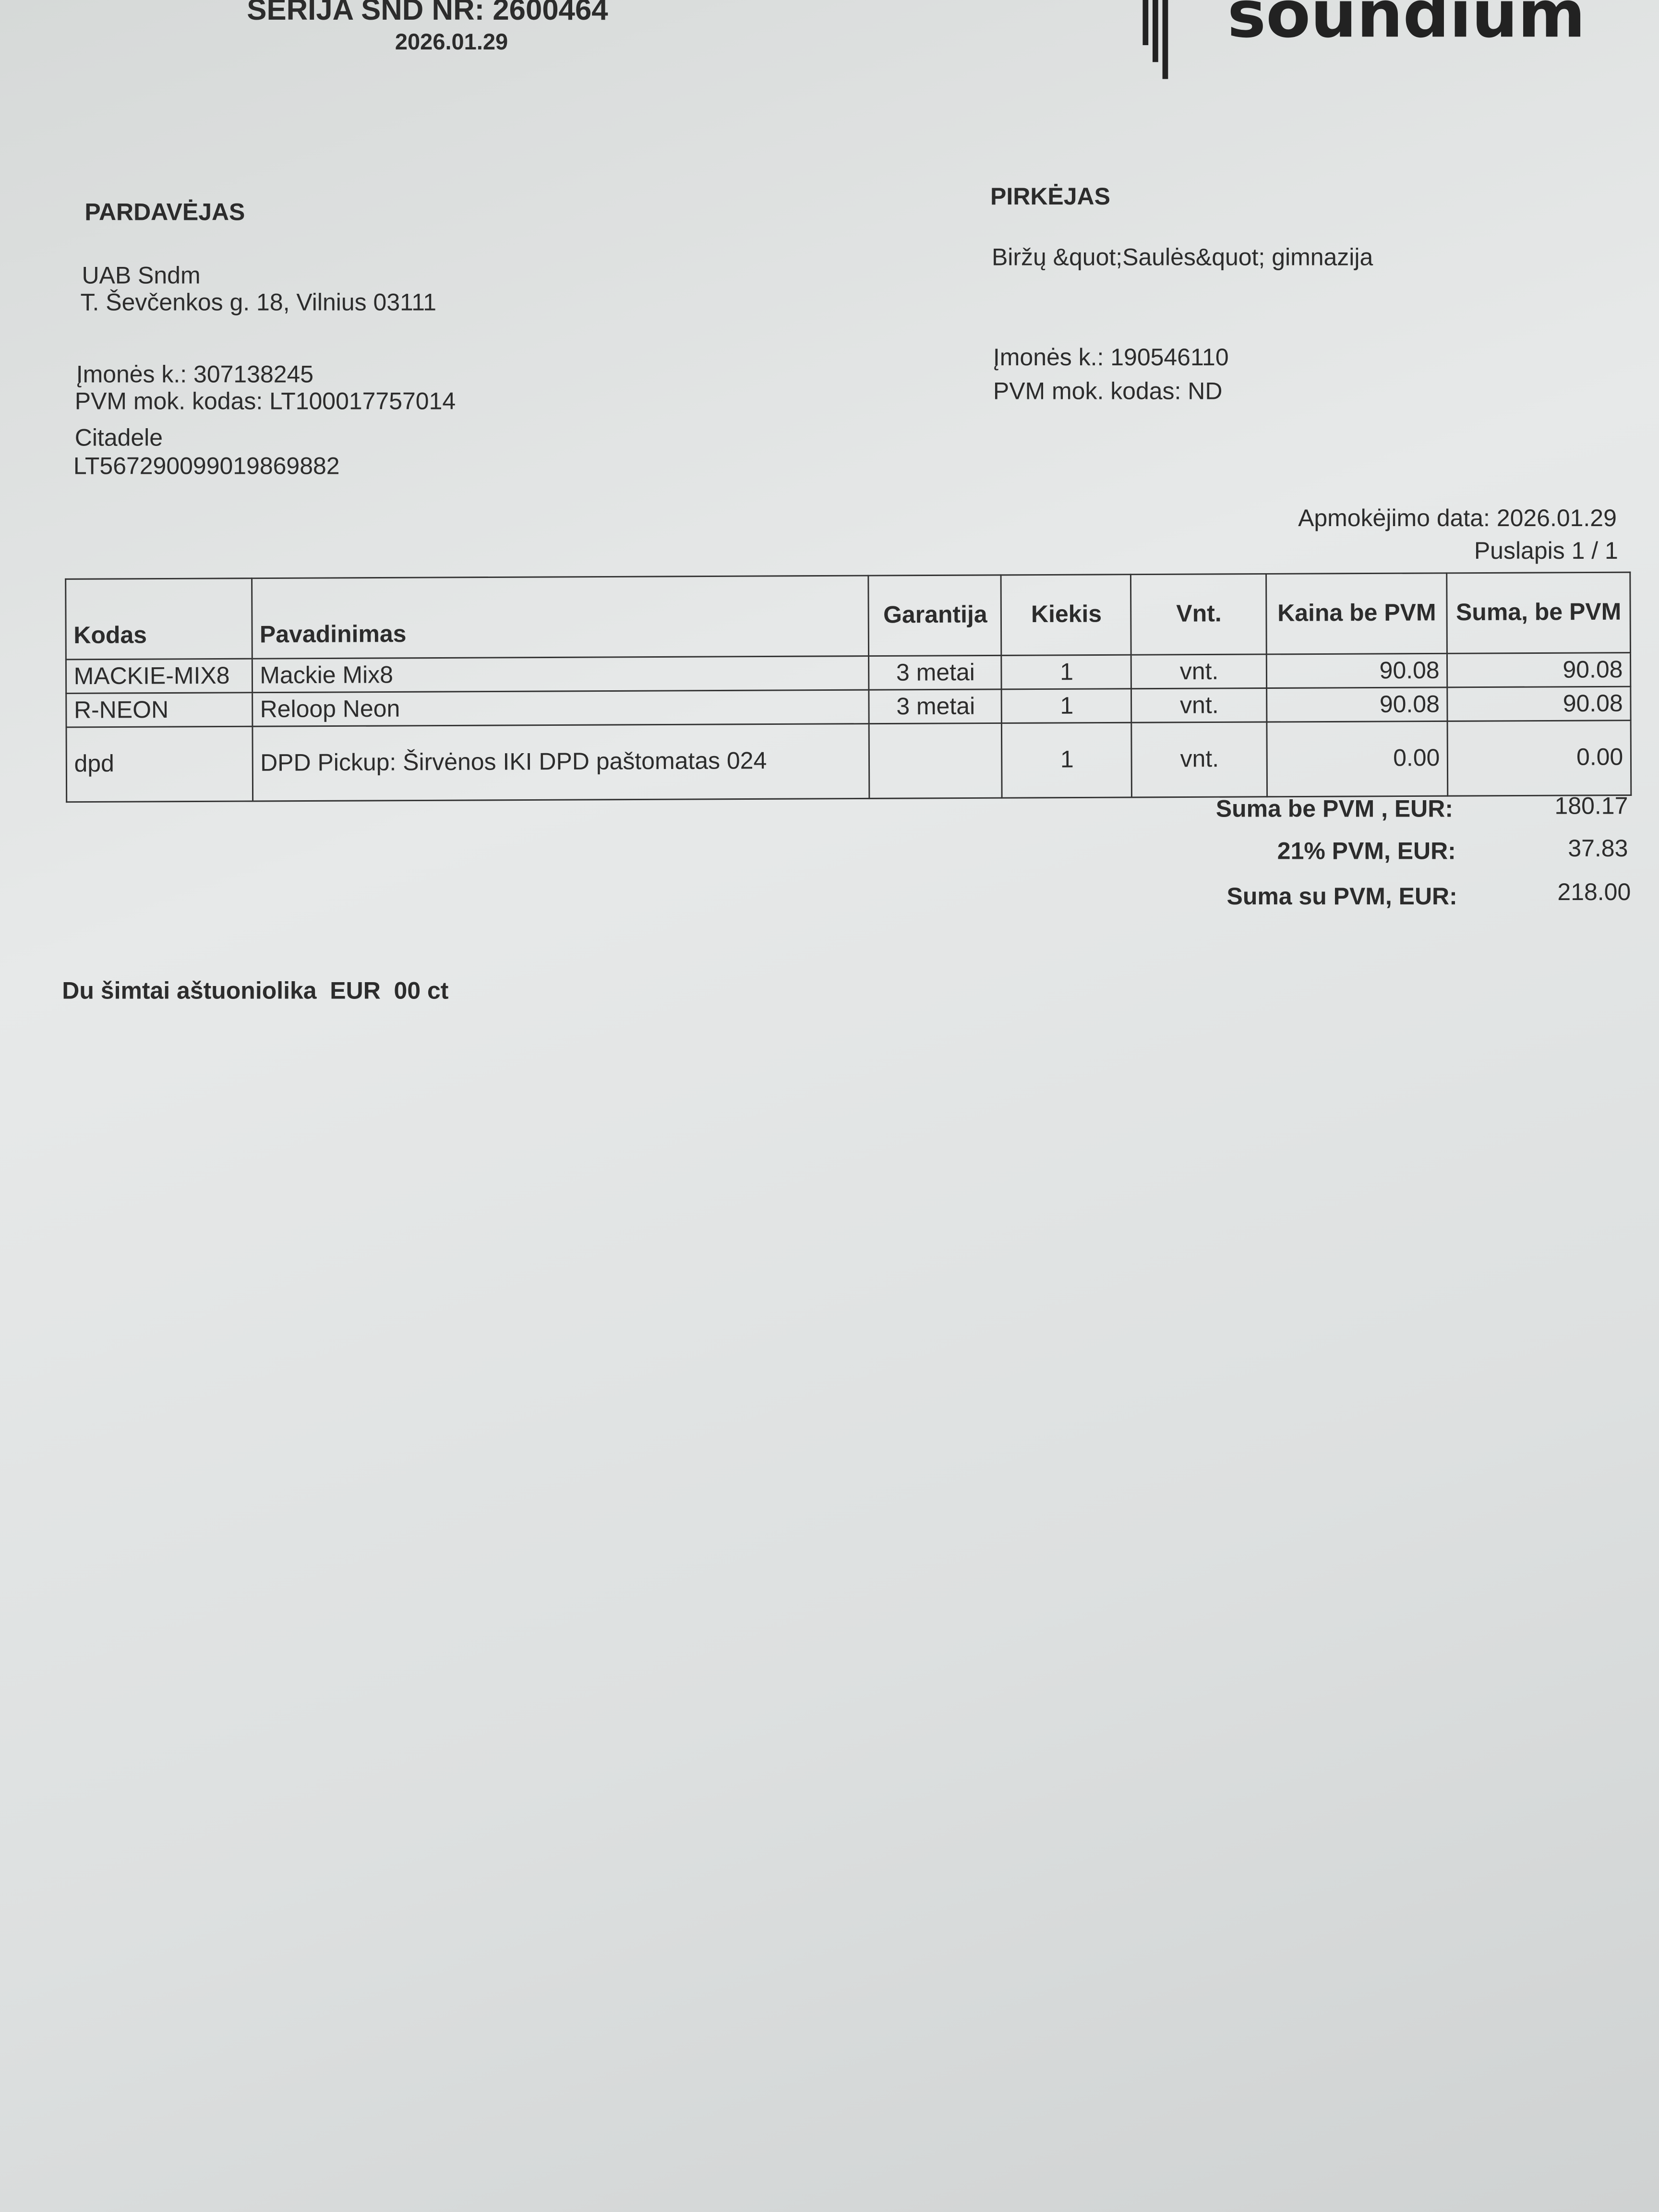  I want to click on header-name: Pavadinimas, so click(560, 617).